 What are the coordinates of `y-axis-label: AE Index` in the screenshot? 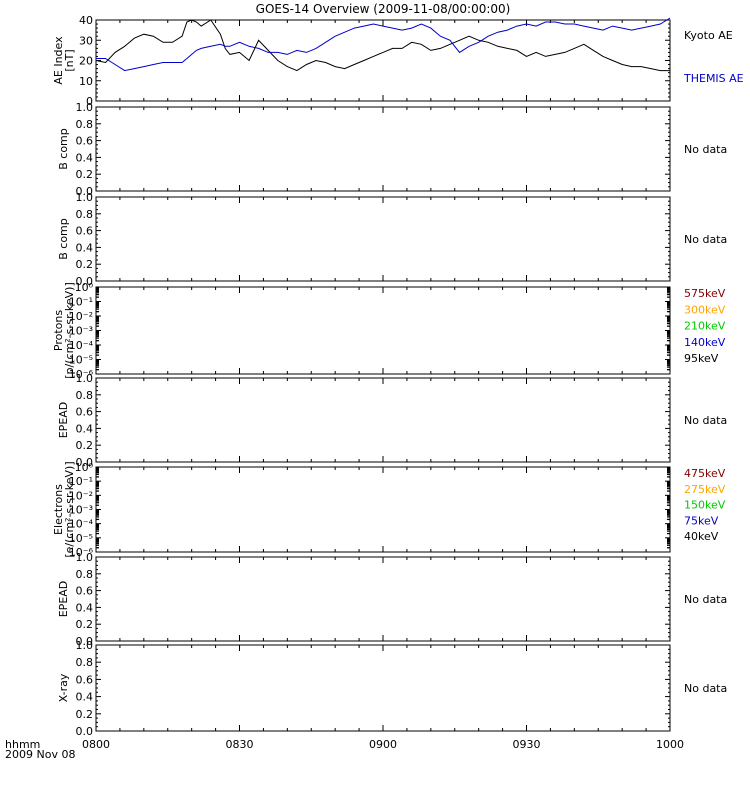 It's located at (58, 60).